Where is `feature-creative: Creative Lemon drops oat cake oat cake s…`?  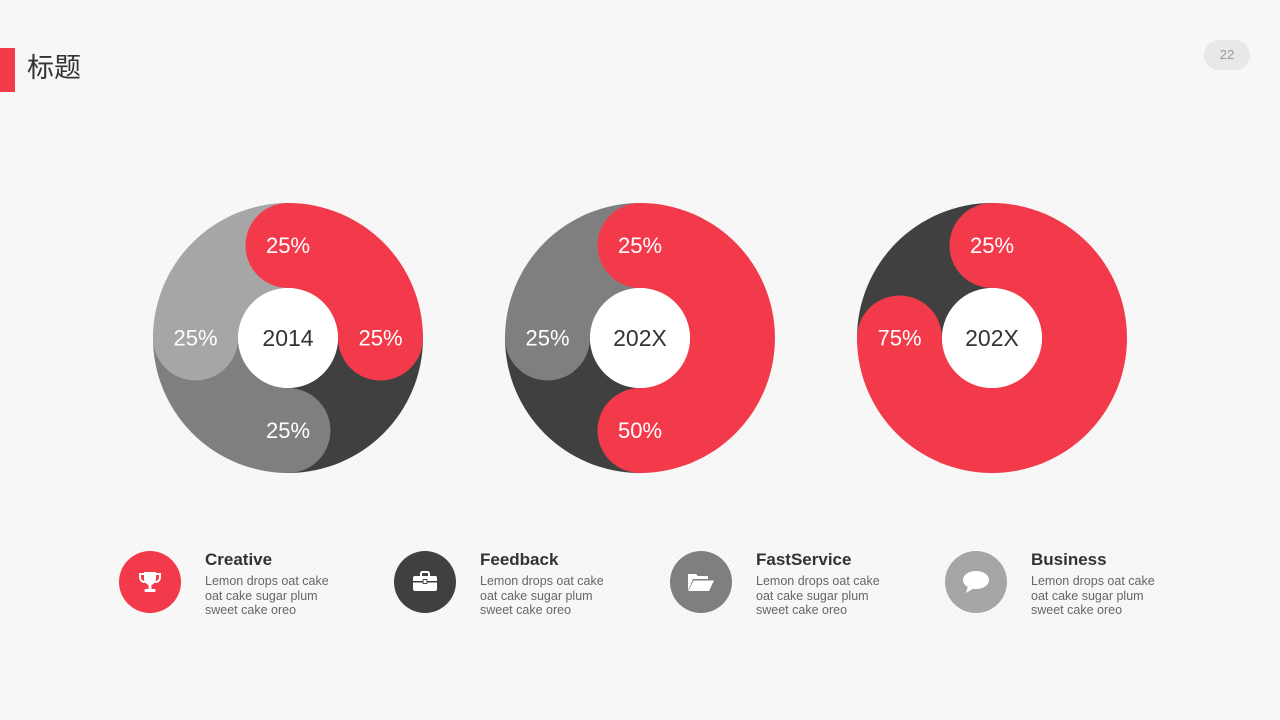
feature-creative: Creative Lemon drops oat cake oat cake s… is located at coordinates (249, 590).